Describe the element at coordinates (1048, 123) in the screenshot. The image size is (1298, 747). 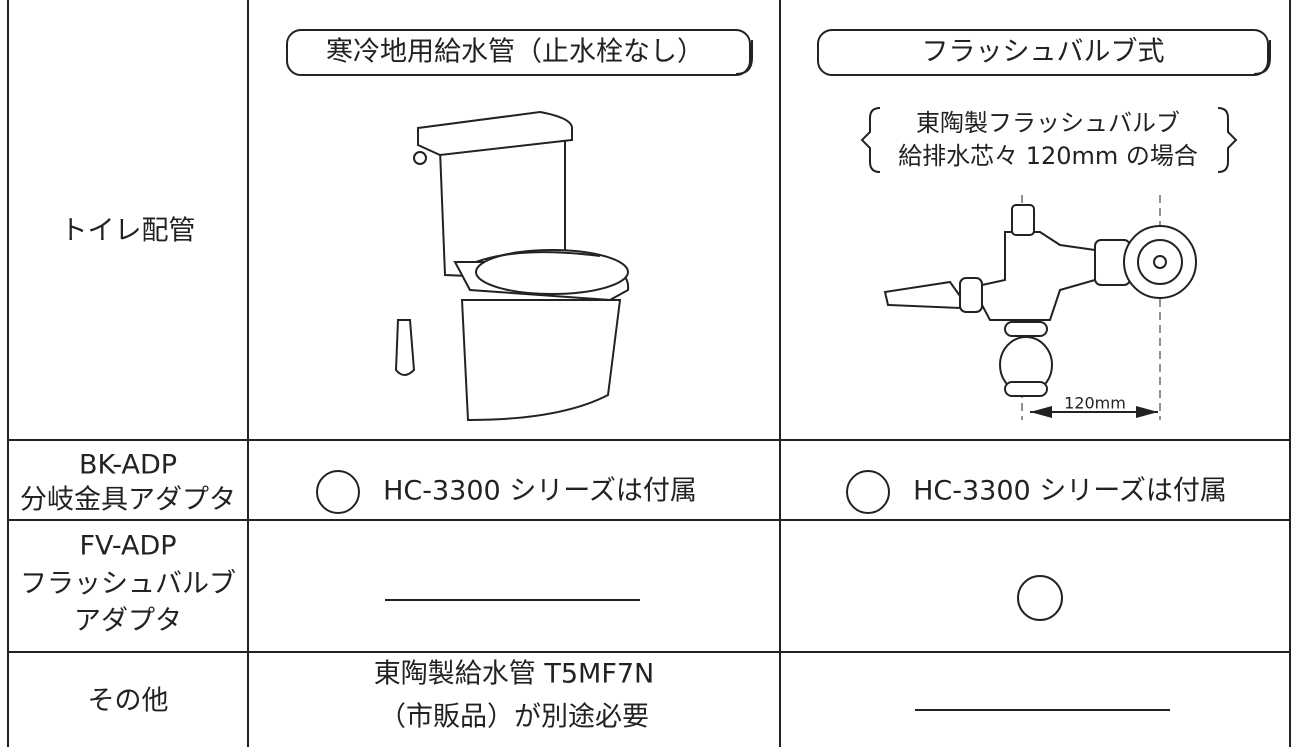
I see `note-line: 東陶製フラッシュバルブ` at that location.